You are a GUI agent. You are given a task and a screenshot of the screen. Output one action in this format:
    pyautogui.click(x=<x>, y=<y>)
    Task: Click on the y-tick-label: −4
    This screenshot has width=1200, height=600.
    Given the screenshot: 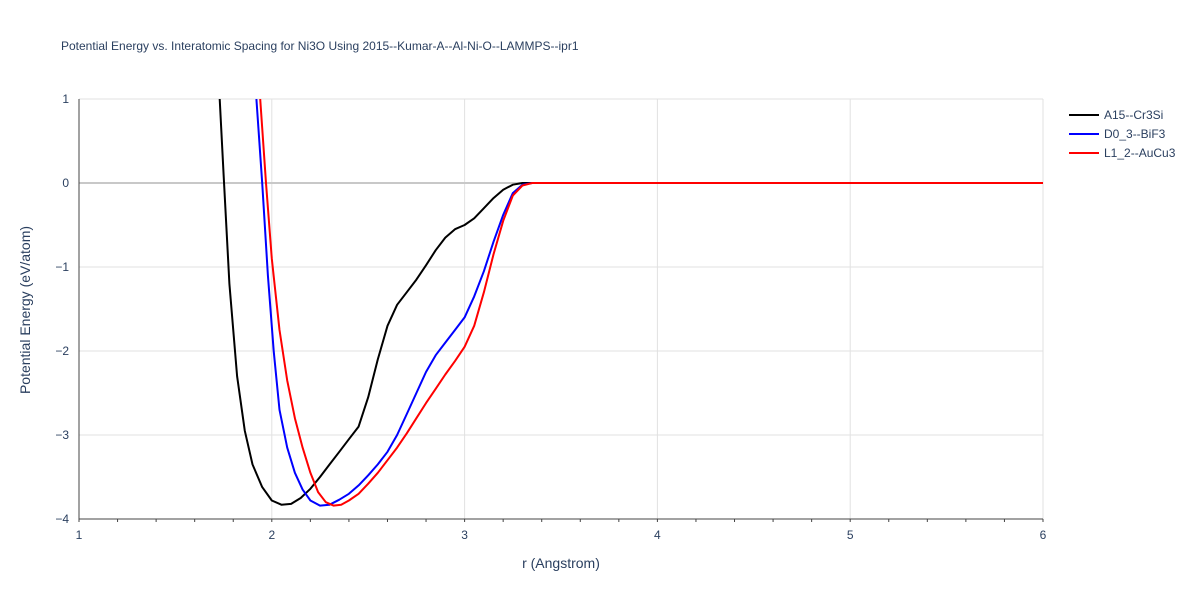 What is the action you would take?
    pyautogui.click(x=62, y=519)
    